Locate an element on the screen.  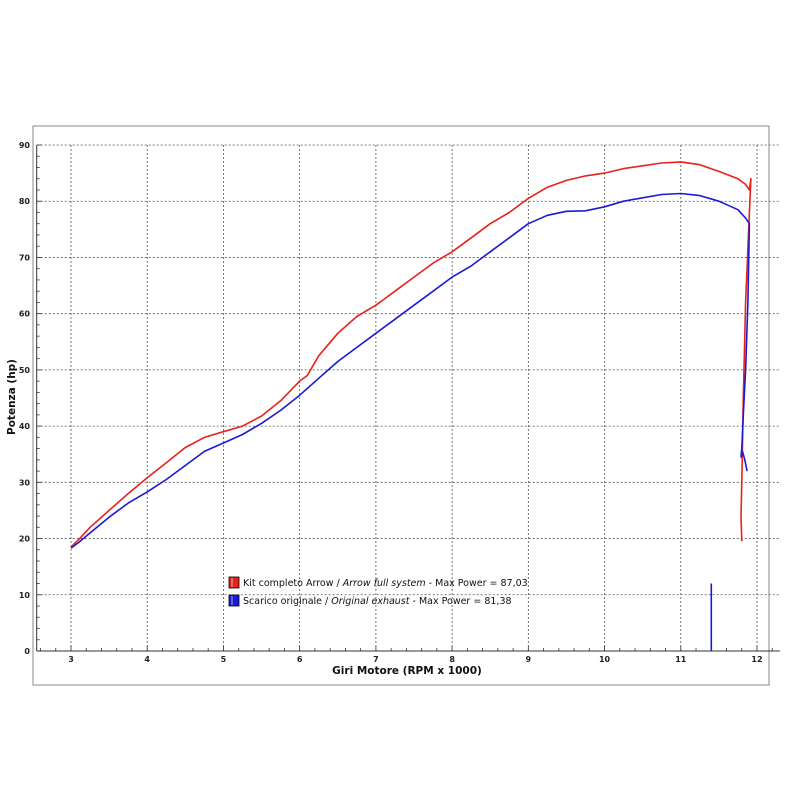
y-tick-label: 60 is located at coordinates (25, 314).